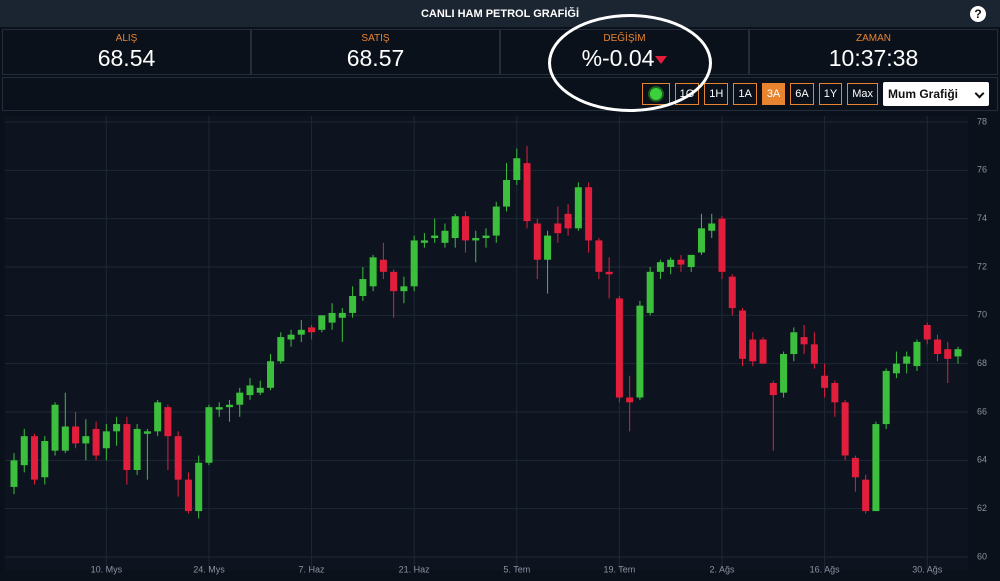 This screenshot has width=1000, height=581. I want to click on range-button: Max, so click(862, 94).